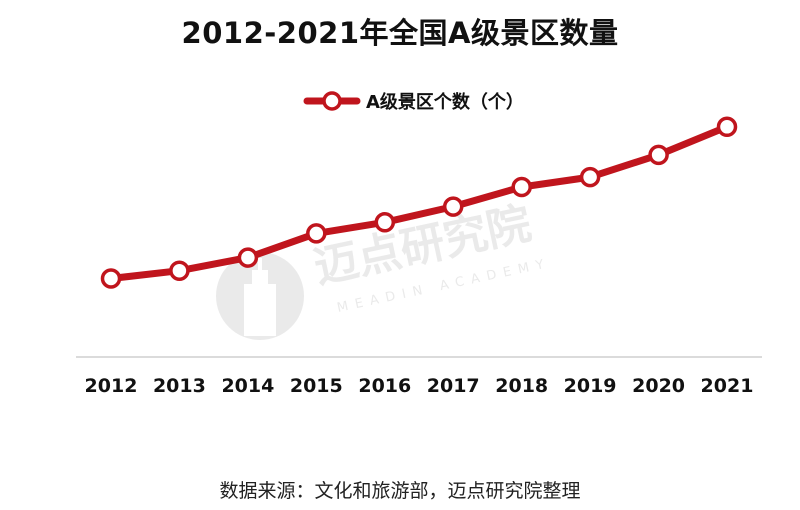  What do you see at coordinates (384, 386) in the screenshot?
I see `x-tick-label-2016: 2016` at bounding box center [384, 386].